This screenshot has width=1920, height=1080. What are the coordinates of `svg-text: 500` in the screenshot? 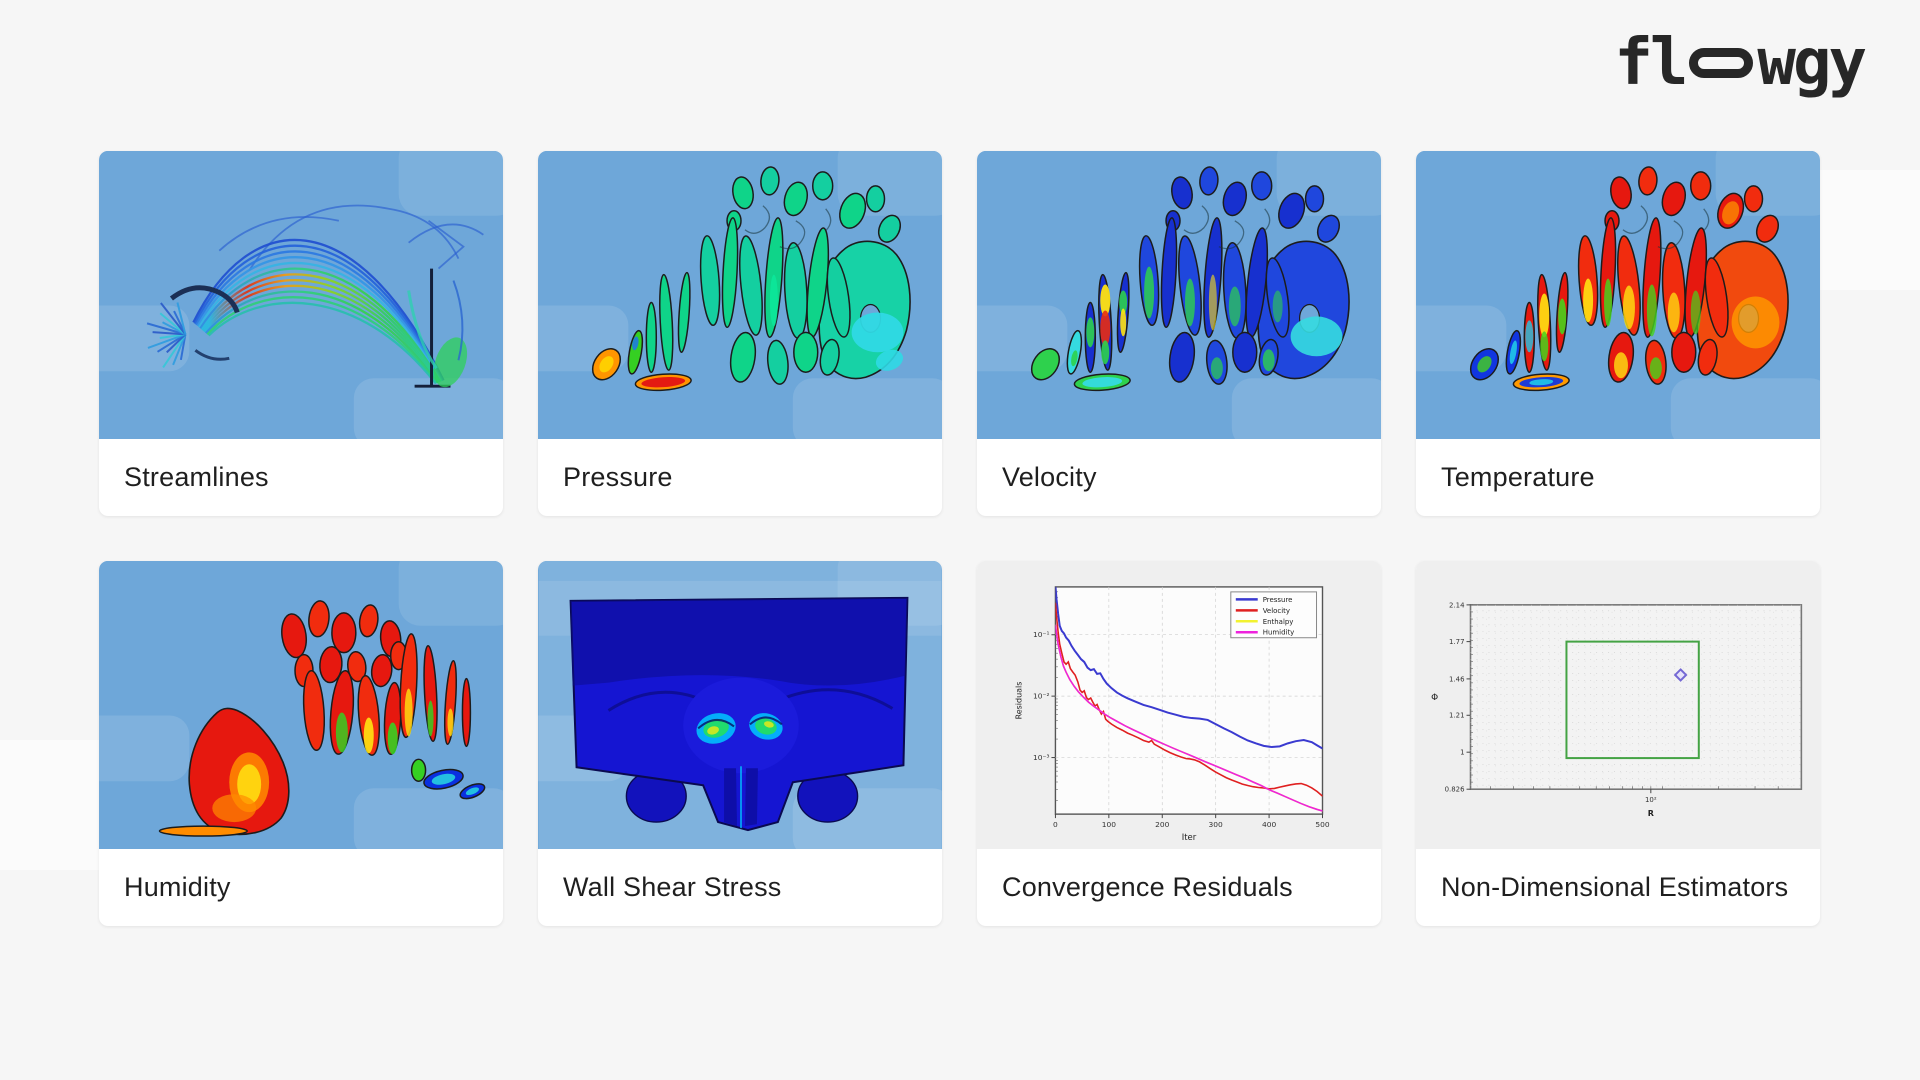 It's located at (1322, 824).